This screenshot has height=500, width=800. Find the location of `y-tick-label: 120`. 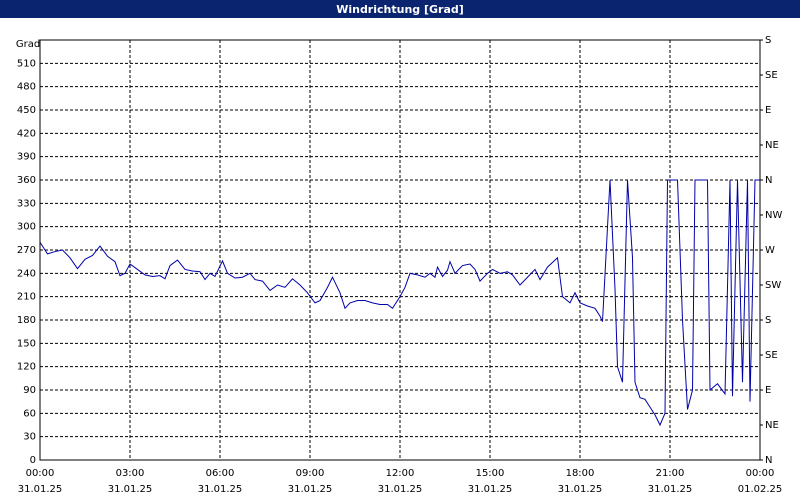

y-tick-label: 120 is located at coordinates (26, 367).